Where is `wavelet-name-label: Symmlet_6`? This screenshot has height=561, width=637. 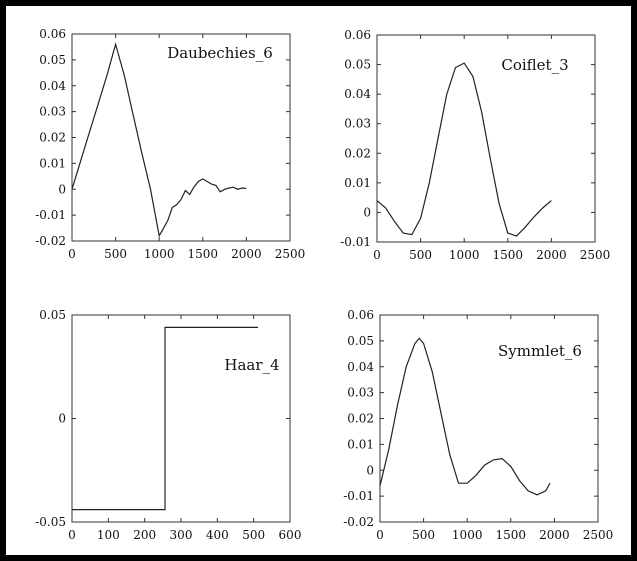 wavelet-name-label: Symmlet_6 is located at coordinates (540, 351).